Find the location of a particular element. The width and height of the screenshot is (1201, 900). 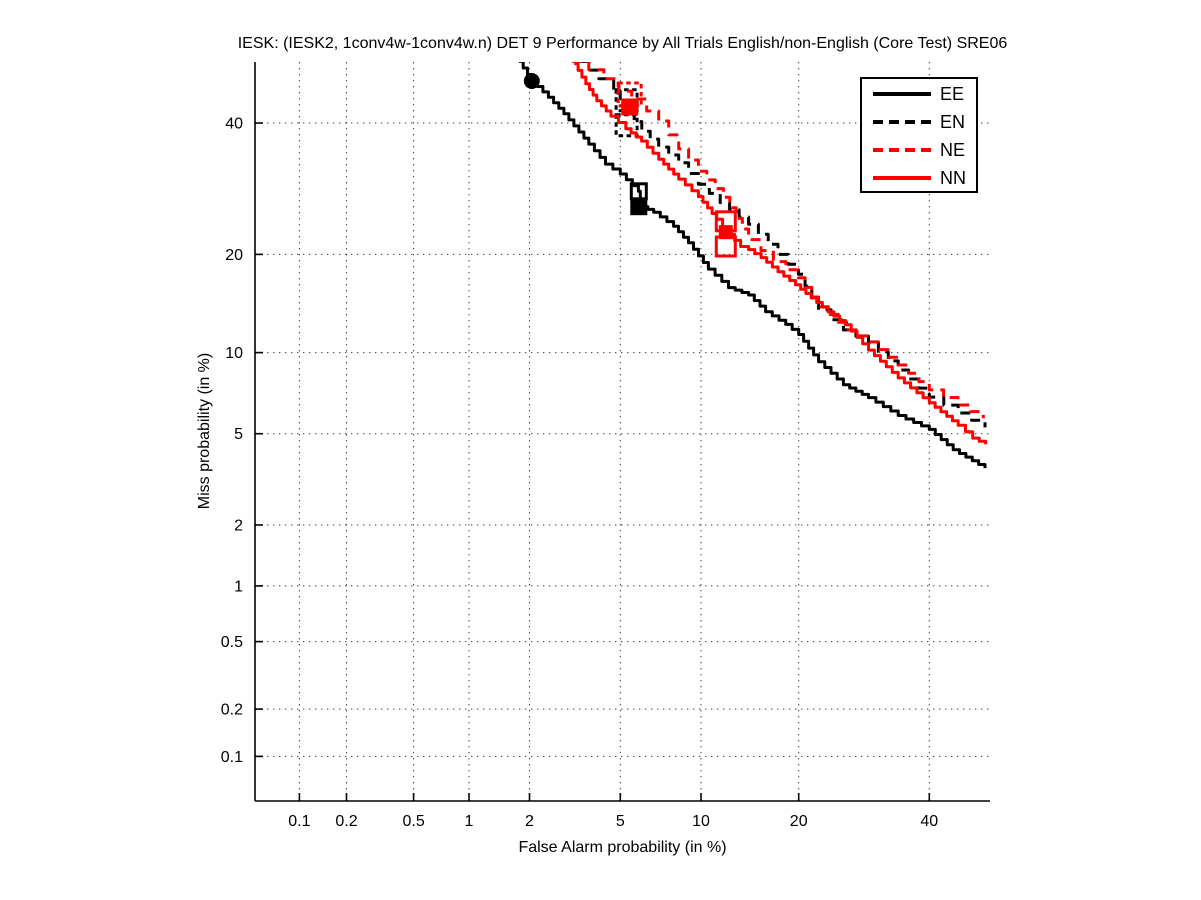

x-tick-label: 0.1 is located at coordinates (299, 821).